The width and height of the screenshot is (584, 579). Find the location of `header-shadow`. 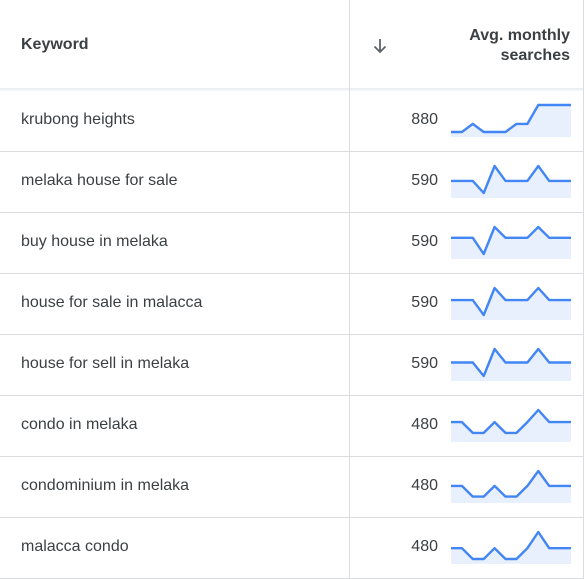

header-shadow is located at coordinates (292, 89).